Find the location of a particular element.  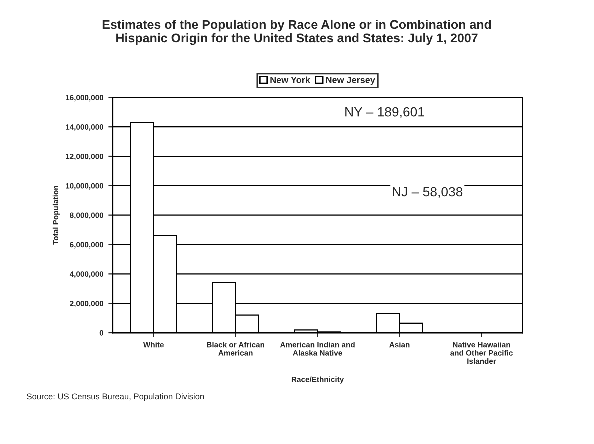

annotation: NY – 189,601 is located at coordinates (385, 112).